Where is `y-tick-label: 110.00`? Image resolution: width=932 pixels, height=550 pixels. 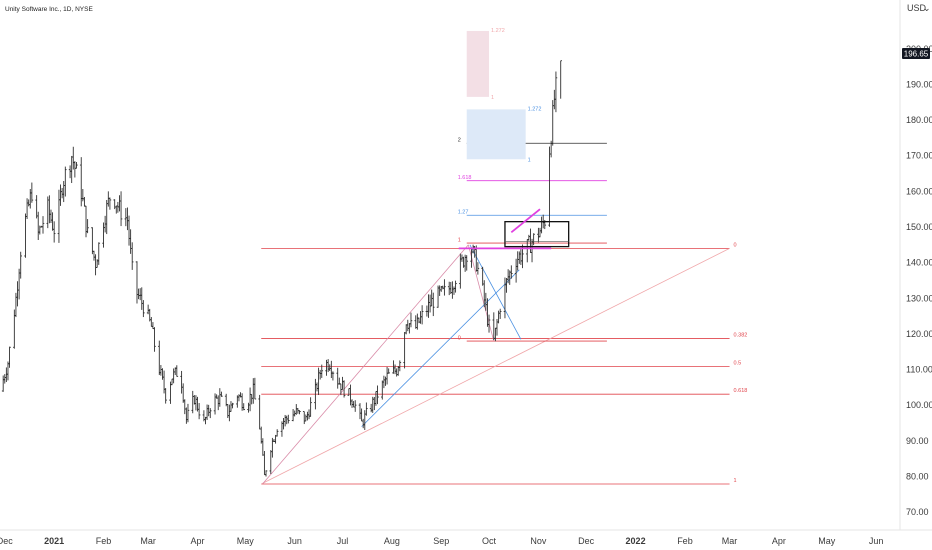 y-tick-label: 110.00 is located at coordinates (919, 370).